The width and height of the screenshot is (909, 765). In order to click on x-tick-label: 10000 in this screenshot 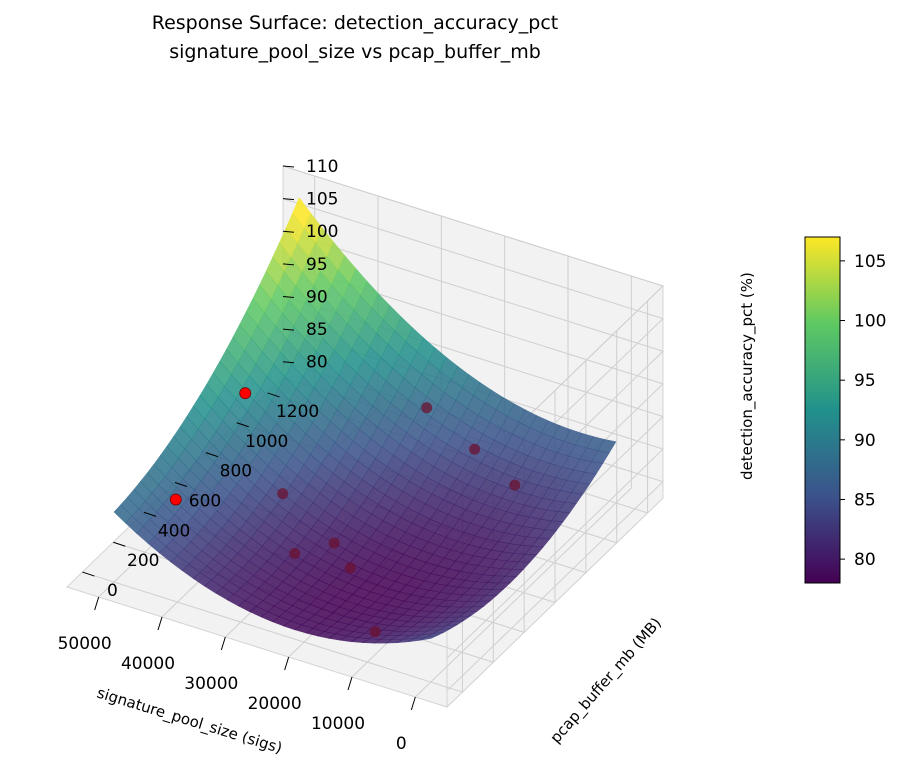, I will do `click(338, 724)`.